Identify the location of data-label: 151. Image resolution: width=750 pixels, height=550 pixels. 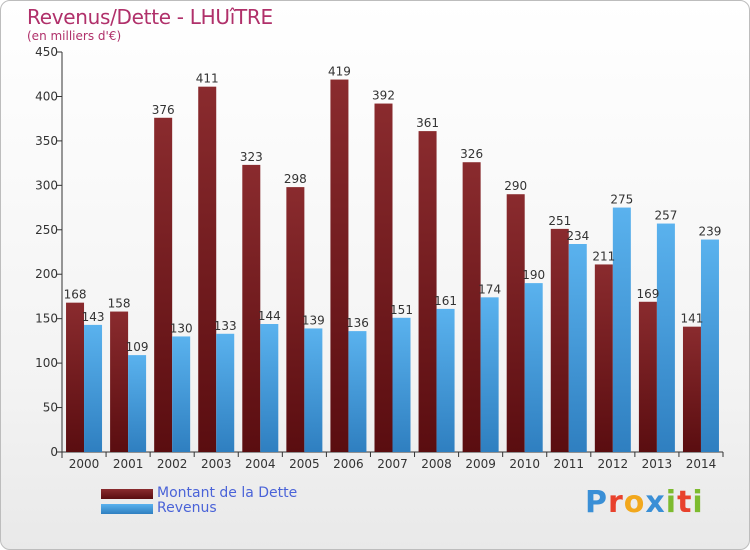
(401, 310).